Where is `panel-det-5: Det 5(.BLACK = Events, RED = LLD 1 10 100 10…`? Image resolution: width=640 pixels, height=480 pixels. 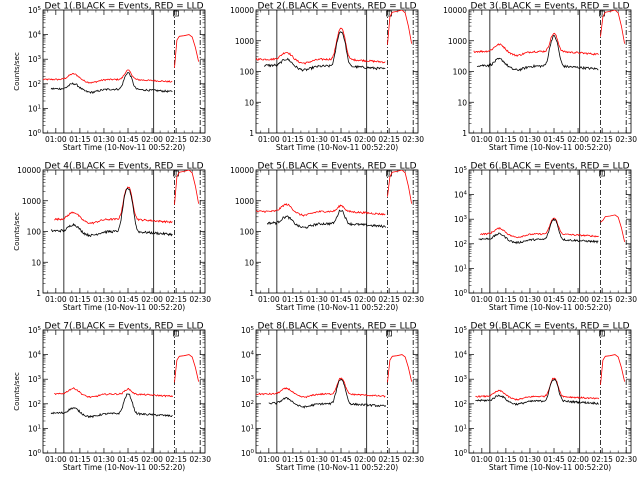
panel-det-5: Det 5(.BLACK = Events, RED = LLD 1 10 100 10… is located at coordinates (327, 237).